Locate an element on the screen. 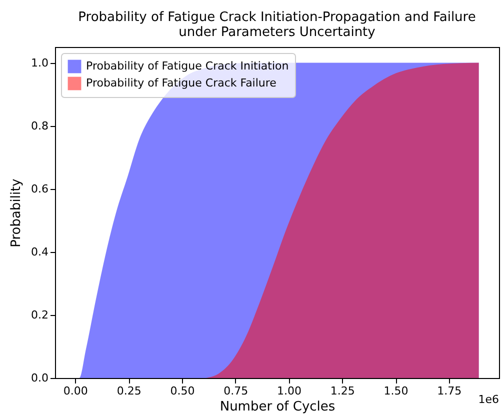 The height and width of the screenshot is (419, 502). x-tick-label: 1.50 is located at coordinates (396, 391).